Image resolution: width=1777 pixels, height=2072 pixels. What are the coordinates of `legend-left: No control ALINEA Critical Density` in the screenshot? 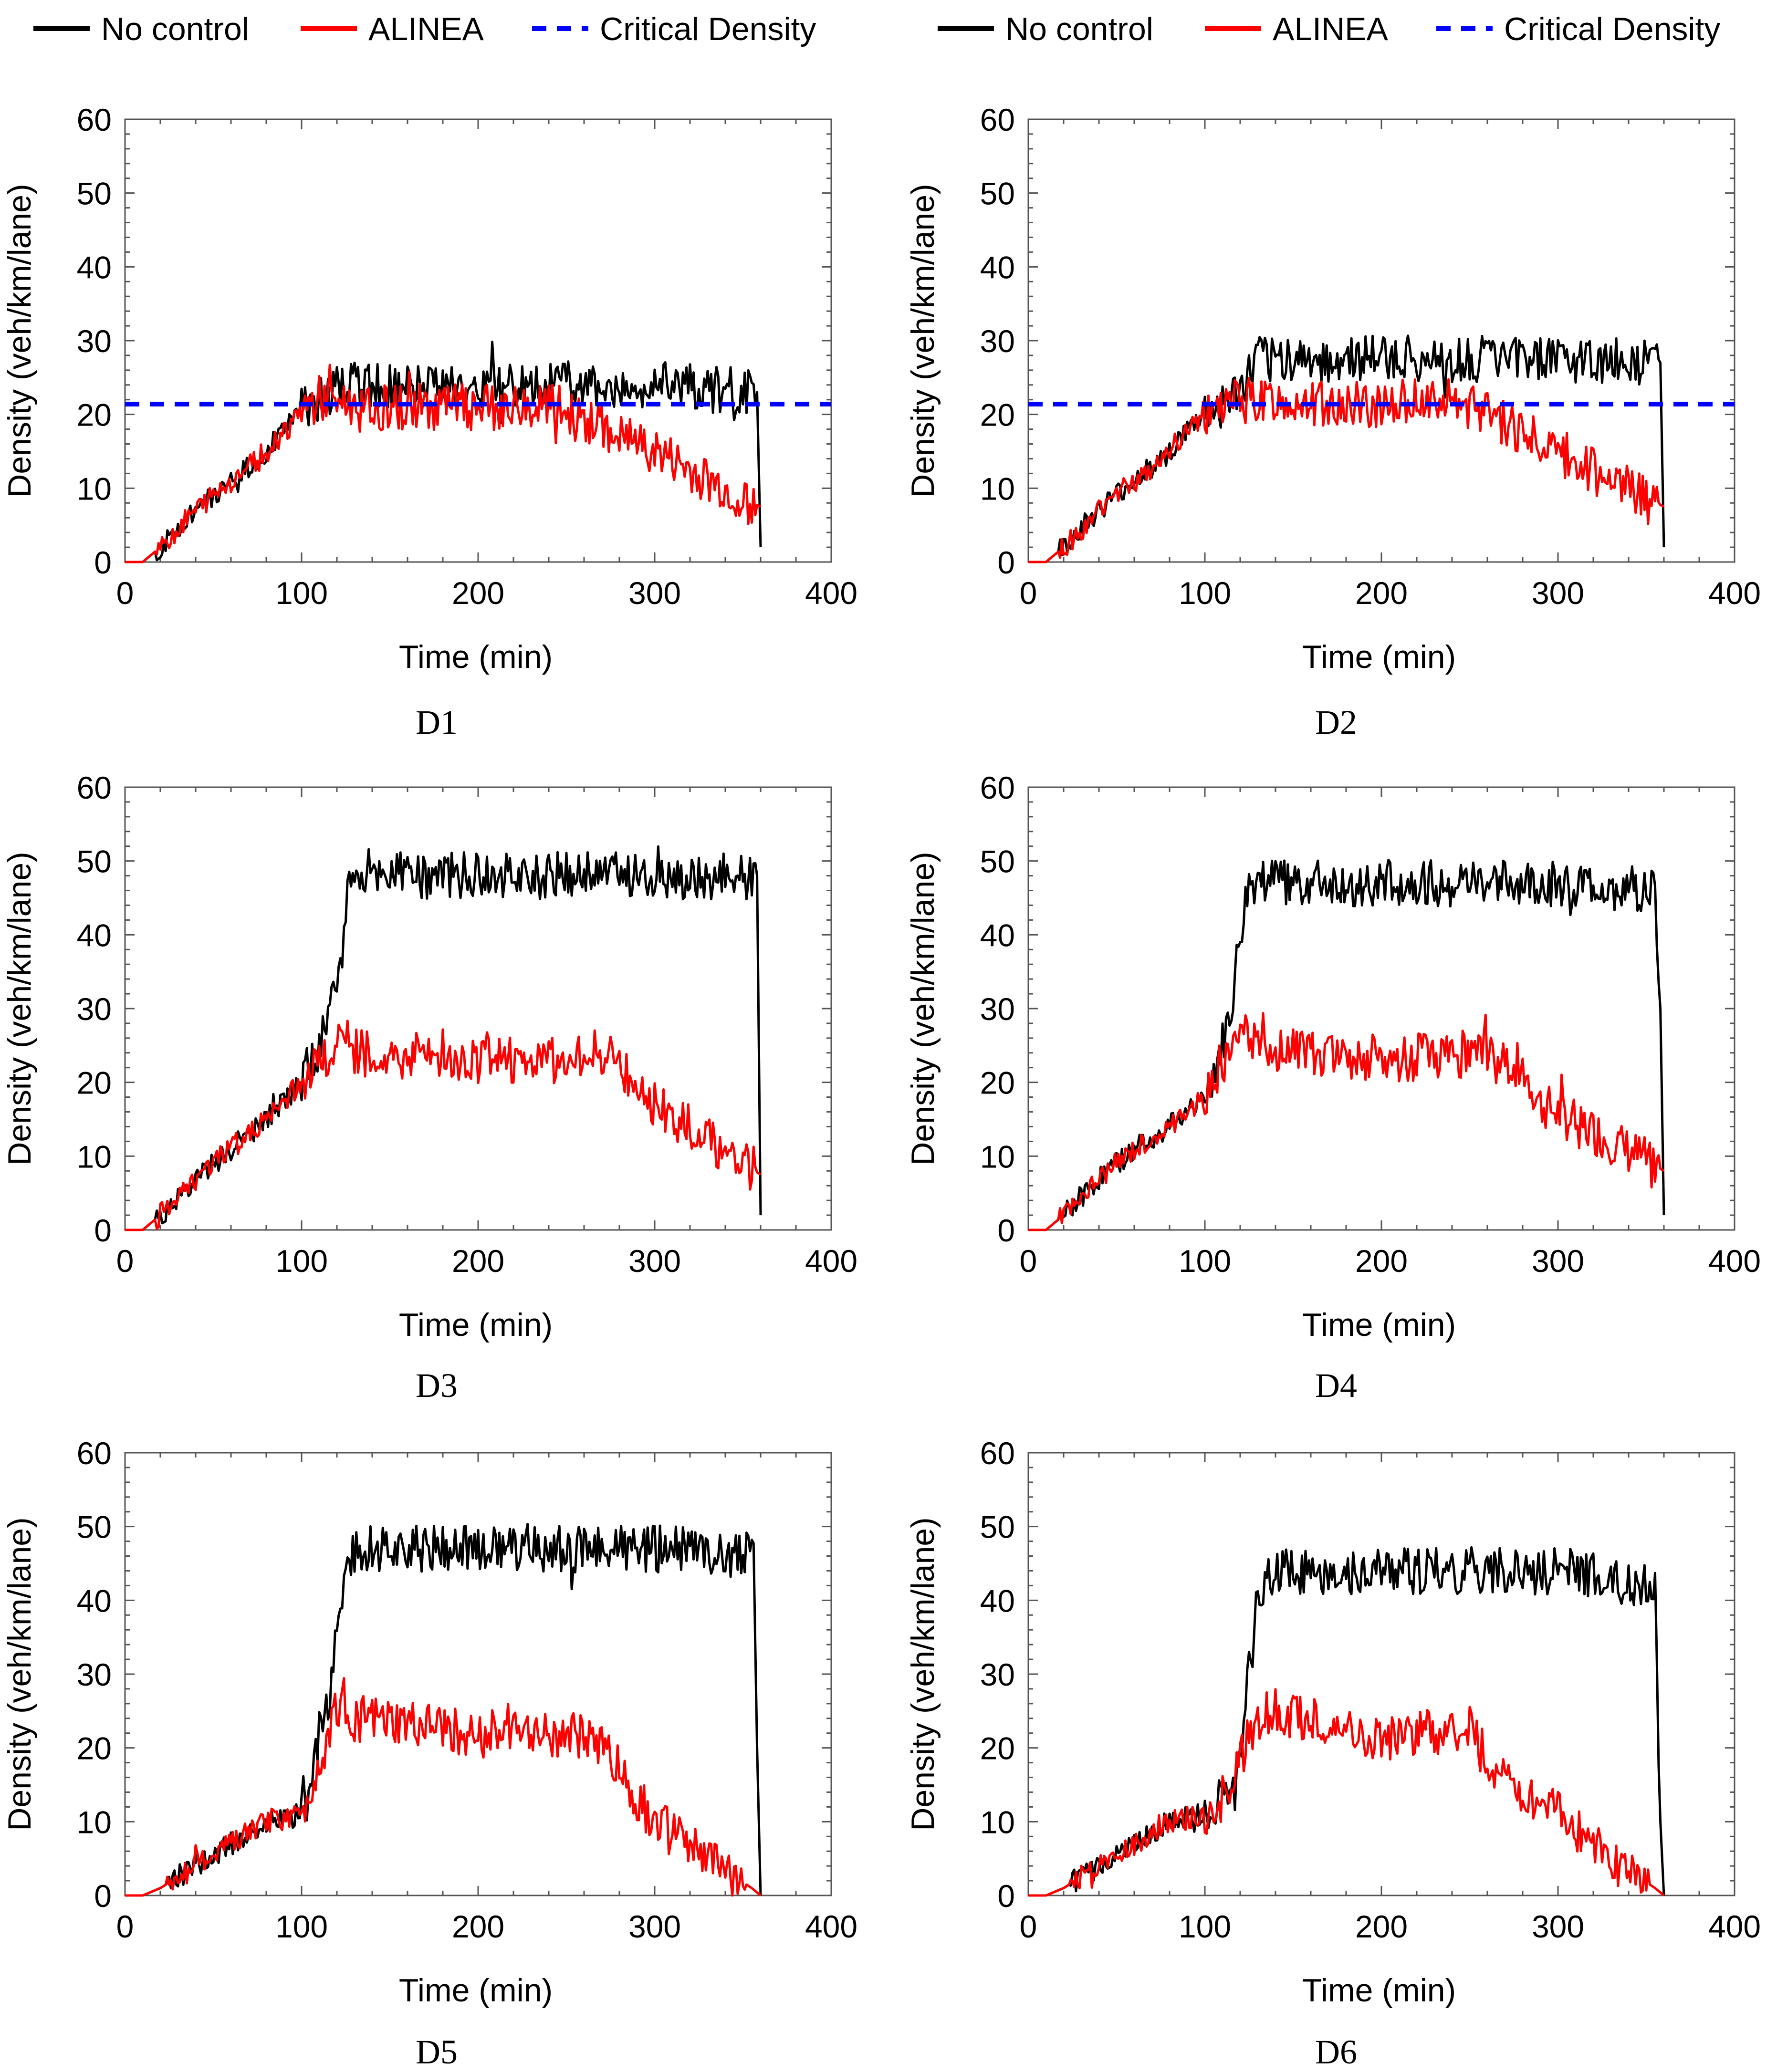 It's located at (425, 29).